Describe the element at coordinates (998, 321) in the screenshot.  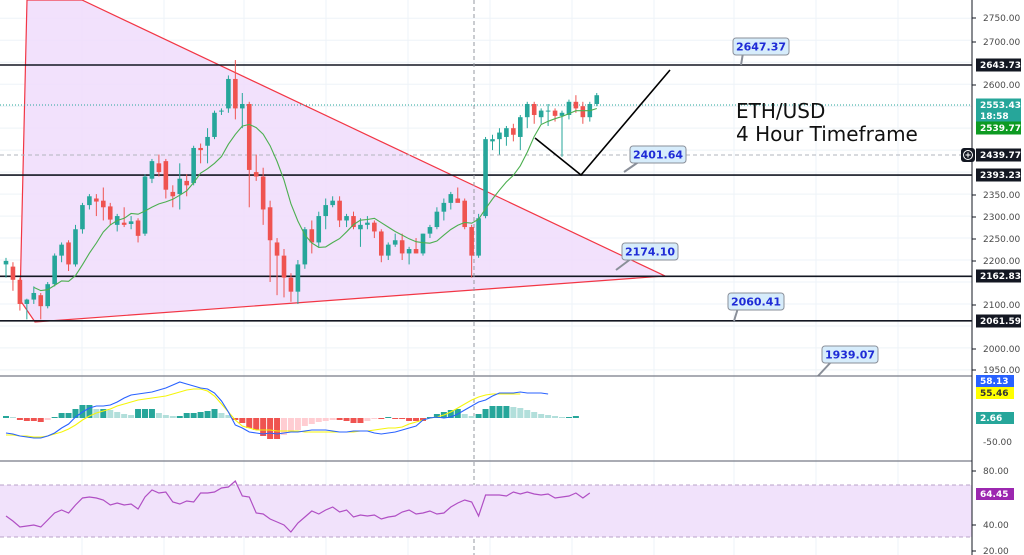
I see `axis-tag-level: 2061.59` at that location.